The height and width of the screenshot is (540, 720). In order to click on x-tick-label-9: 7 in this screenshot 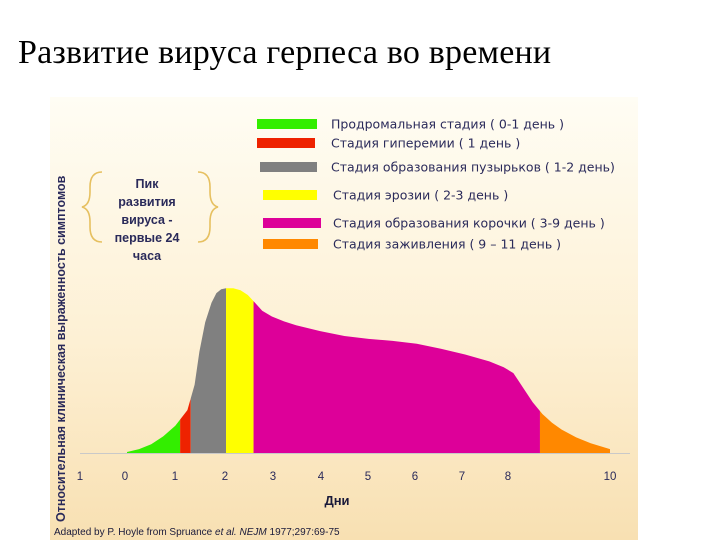, I will do `click(462, 477)`.